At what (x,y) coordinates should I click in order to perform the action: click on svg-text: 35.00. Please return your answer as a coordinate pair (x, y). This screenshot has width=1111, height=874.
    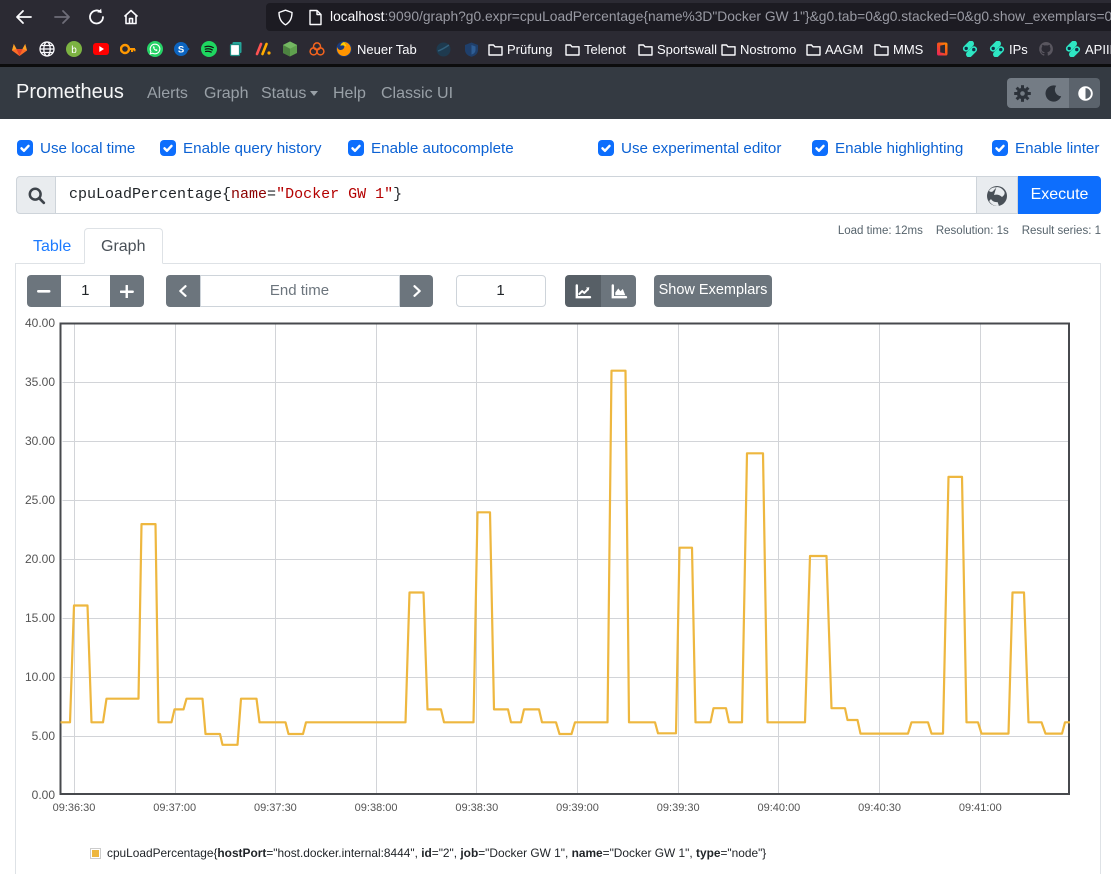
    Looking at the image, I should click on (40, 382).